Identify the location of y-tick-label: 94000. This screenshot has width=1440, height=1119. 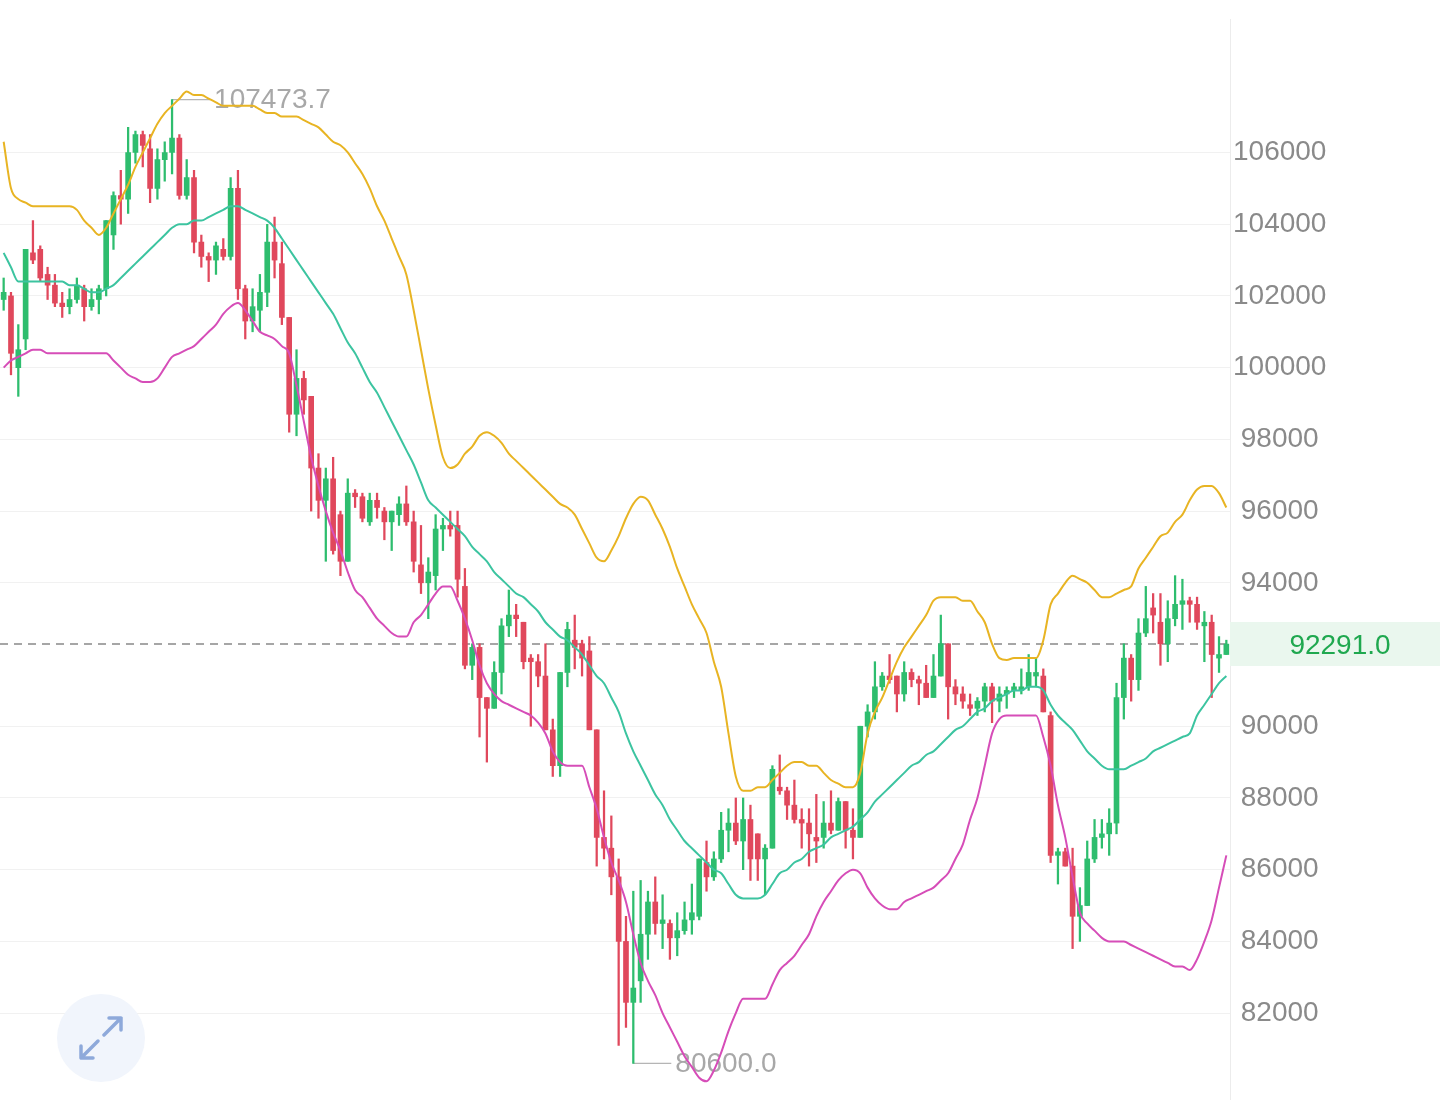
(1279, 581).